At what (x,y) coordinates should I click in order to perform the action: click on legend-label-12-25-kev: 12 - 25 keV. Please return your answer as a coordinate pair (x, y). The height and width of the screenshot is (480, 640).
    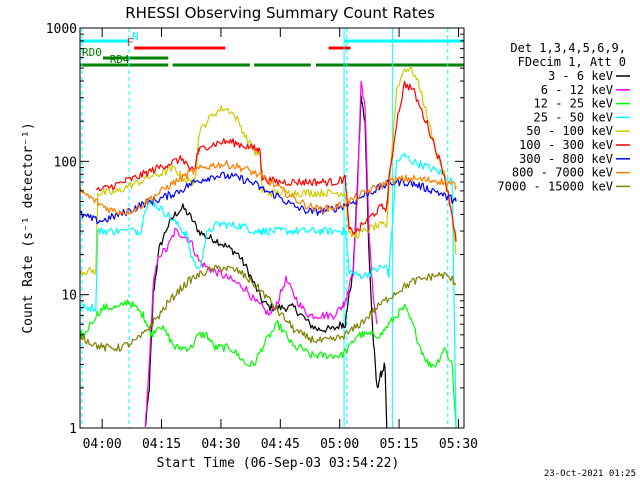
    Looking at the image, I should click on (573, 104).